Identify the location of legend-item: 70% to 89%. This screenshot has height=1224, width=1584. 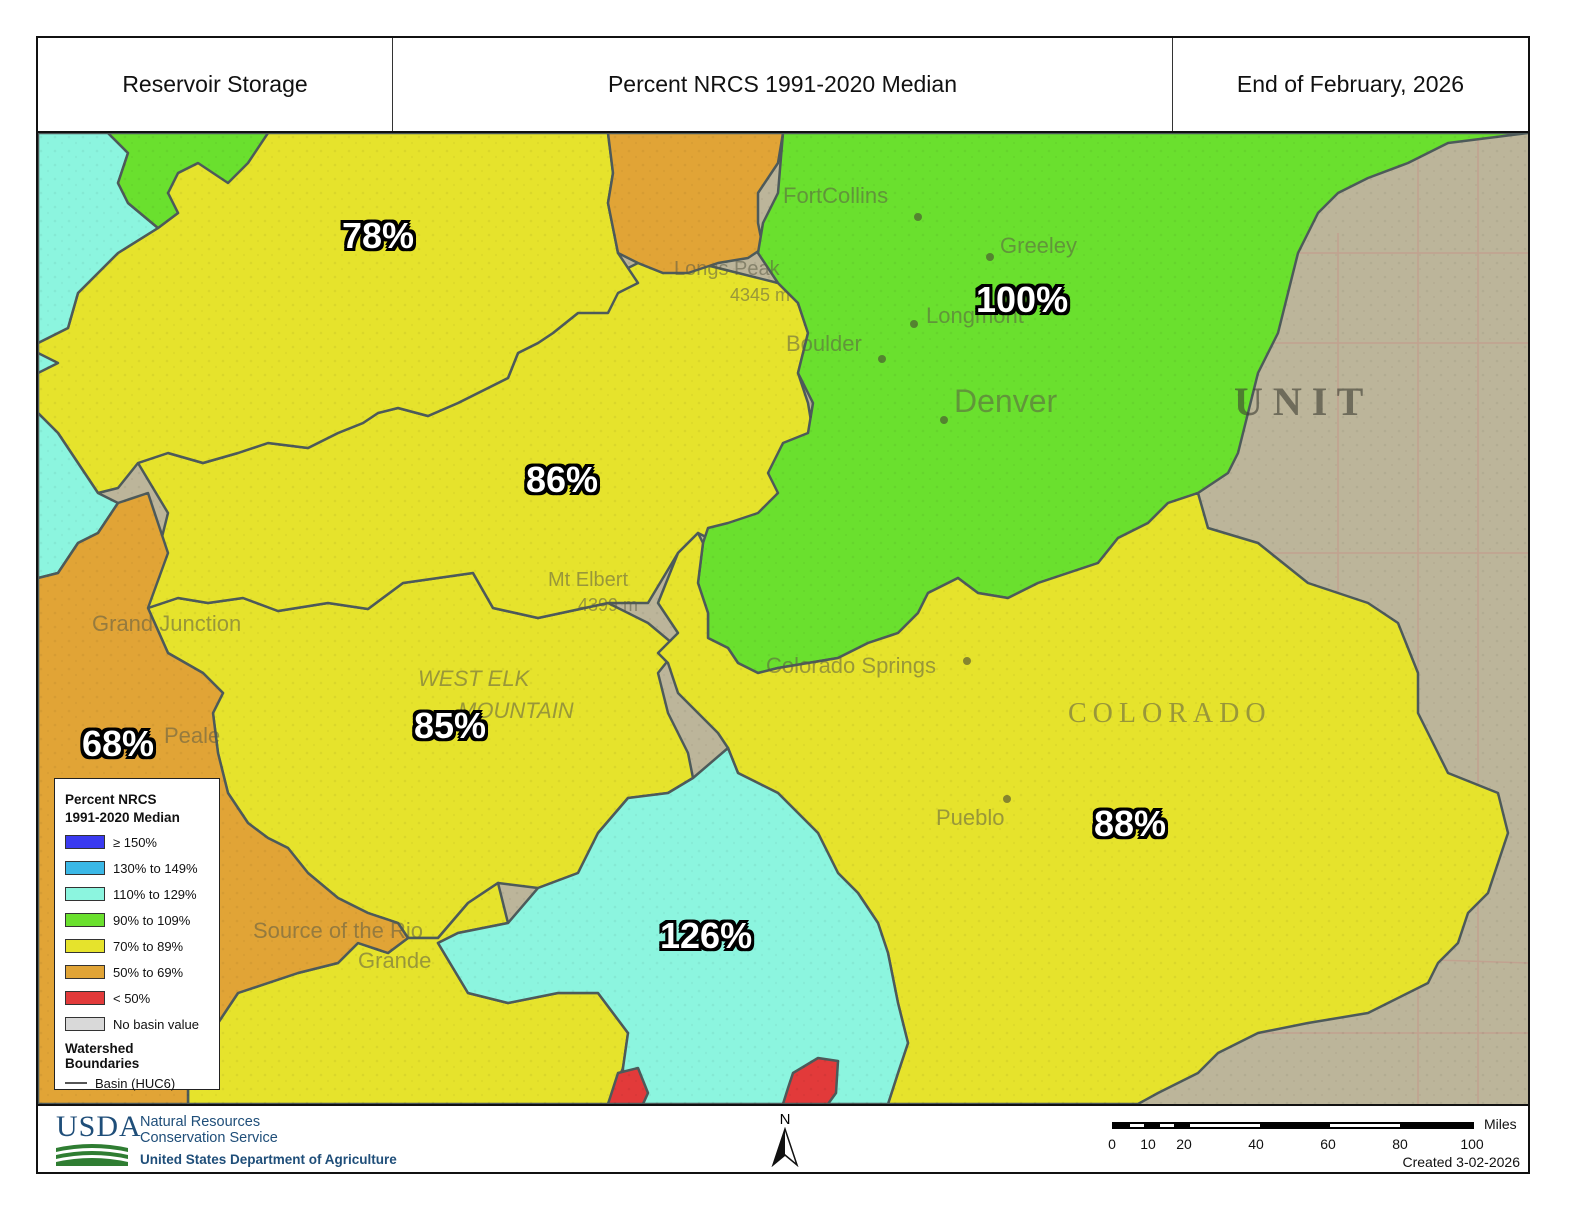
(137, 946).